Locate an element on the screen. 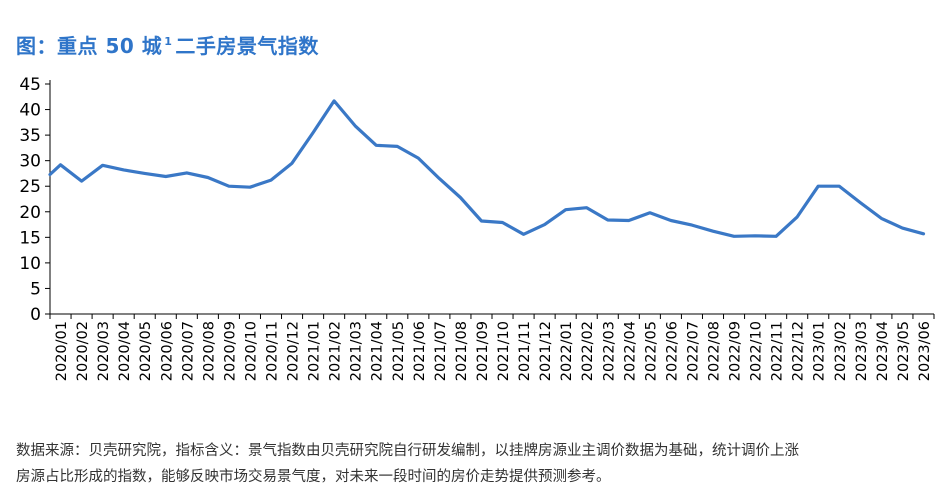  x-tick-label: 2023/06 is located at coordinates (925, 351).